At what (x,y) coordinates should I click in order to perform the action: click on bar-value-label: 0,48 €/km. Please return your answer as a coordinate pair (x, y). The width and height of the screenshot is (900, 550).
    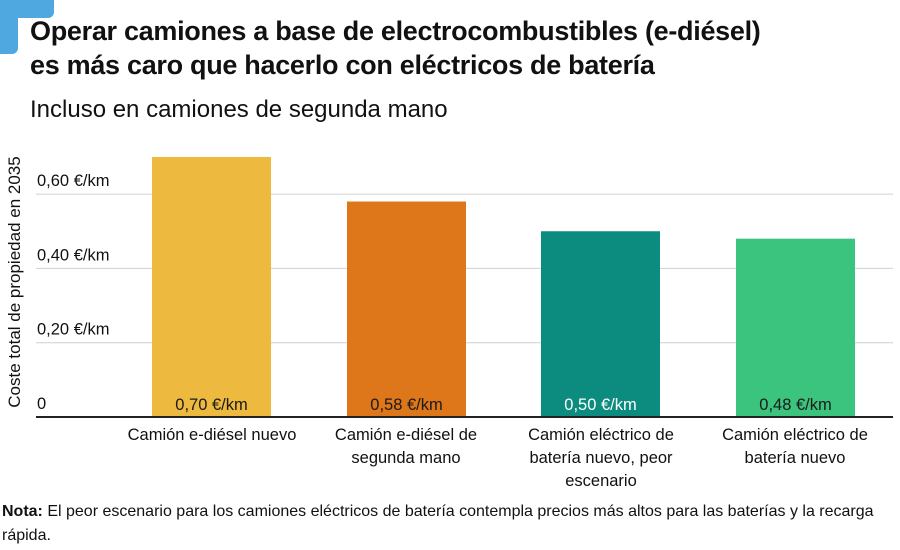
    Looking at the image, I should click on (795, 405).